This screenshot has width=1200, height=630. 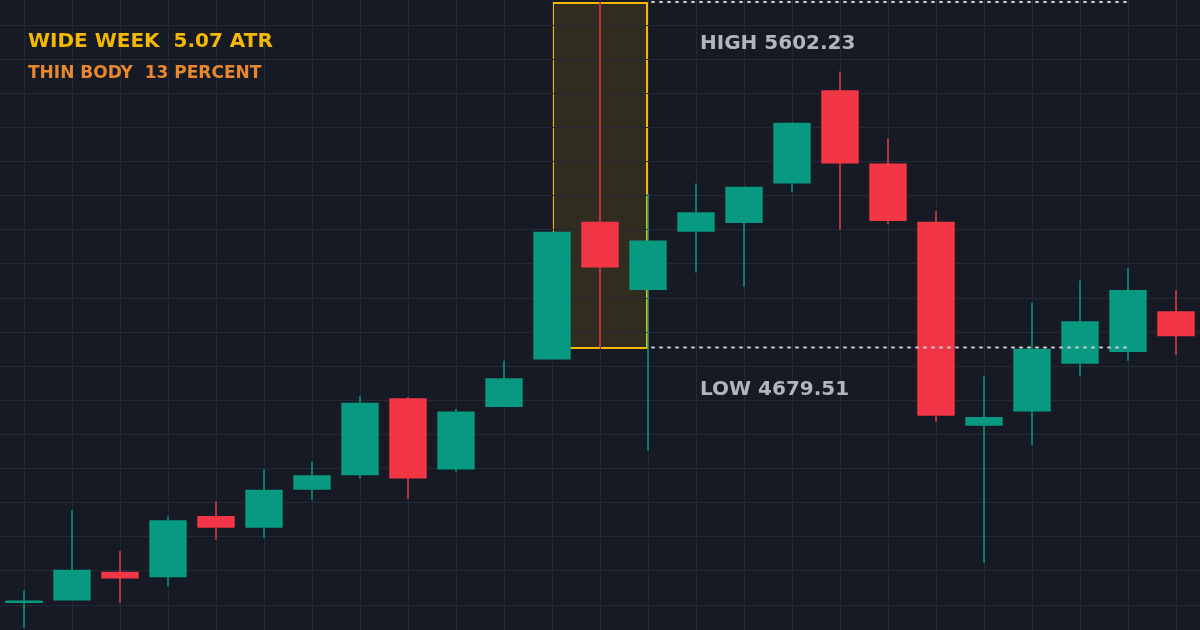 What do you see at coordinates (150, 40) in the screenshot?
I see `text: WIDE WEEK 5.07 ATR` at bounding box center [150, 40].